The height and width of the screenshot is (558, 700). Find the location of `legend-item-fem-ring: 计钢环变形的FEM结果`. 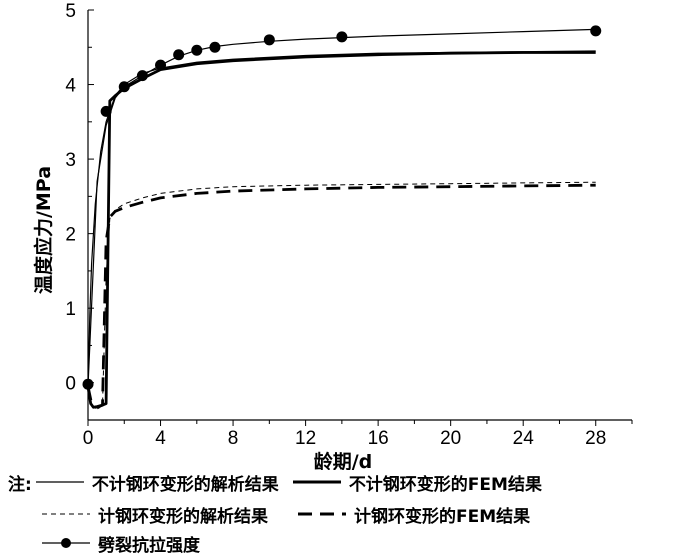

legend-item-fem-ring: 计钢环变形的FEM结果 is located at coordinates (414, 514).